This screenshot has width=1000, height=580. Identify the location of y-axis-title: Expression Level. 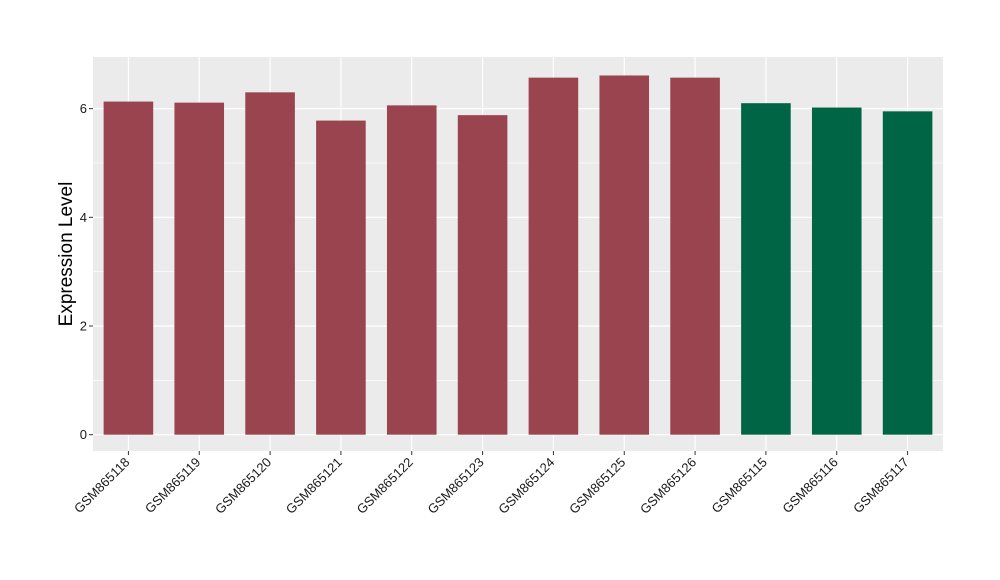
(66, 254).